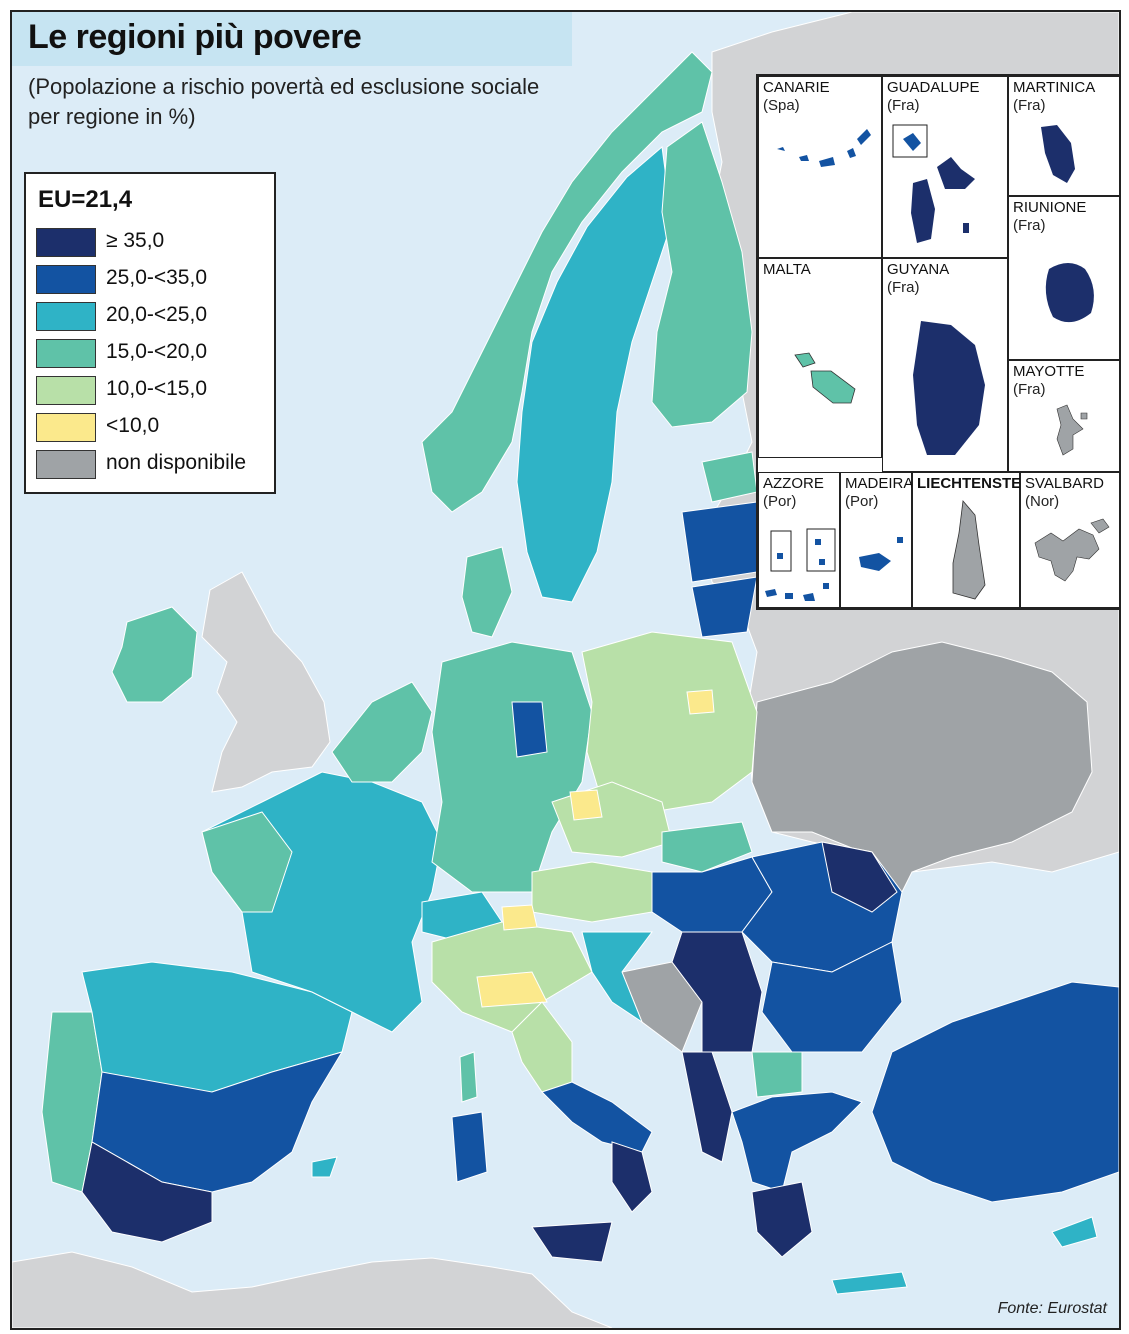 The width and height of the screenshot is (1129, 1334). Describe the element at coordinates (700, 702) in the screenshot. I see `warsaw` at that location.